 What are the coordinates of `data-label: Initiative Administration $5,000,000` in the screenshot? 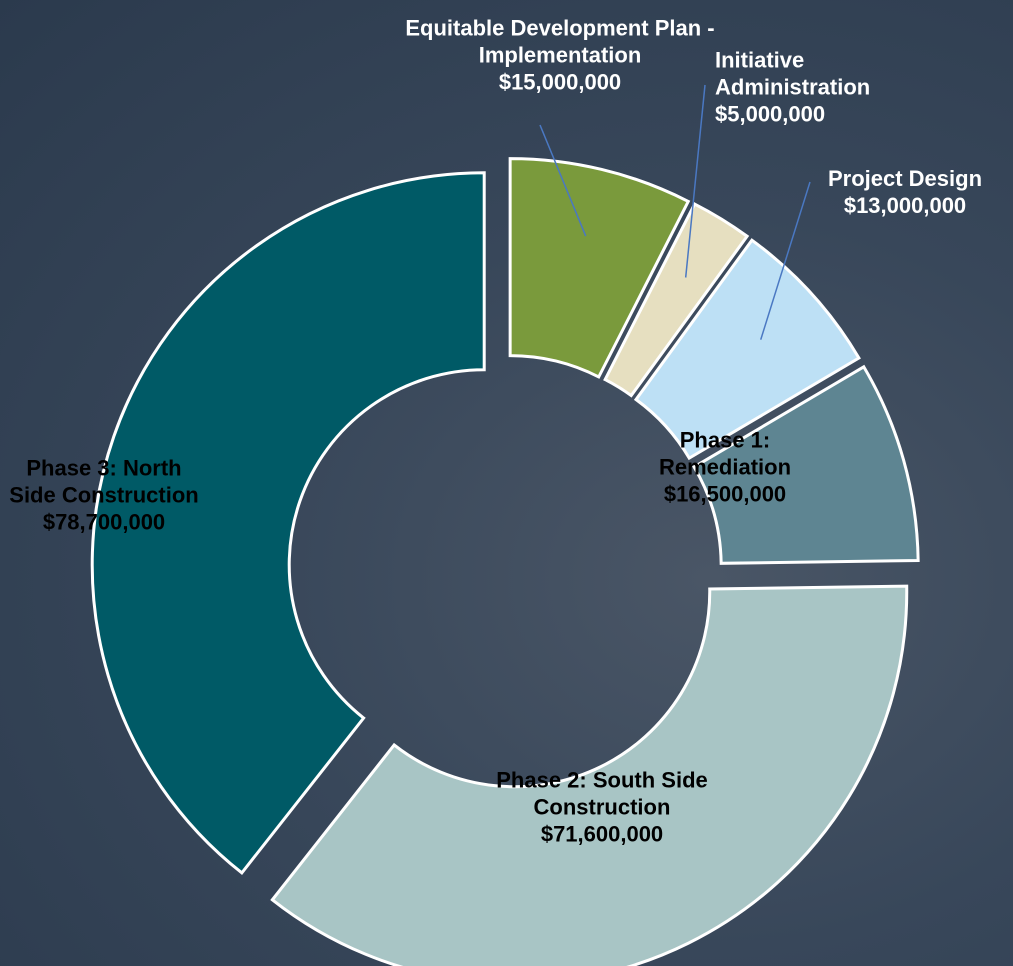 It's located at (820, 87).